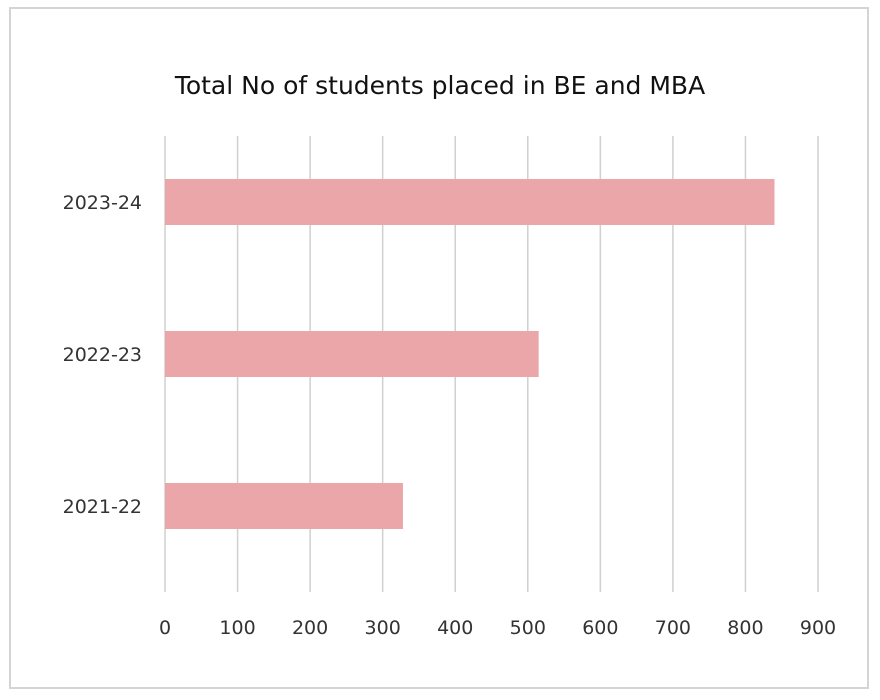 This screenshot has width=880, height=700. I want to click on x-tick-label: 400, so click(455, 628).